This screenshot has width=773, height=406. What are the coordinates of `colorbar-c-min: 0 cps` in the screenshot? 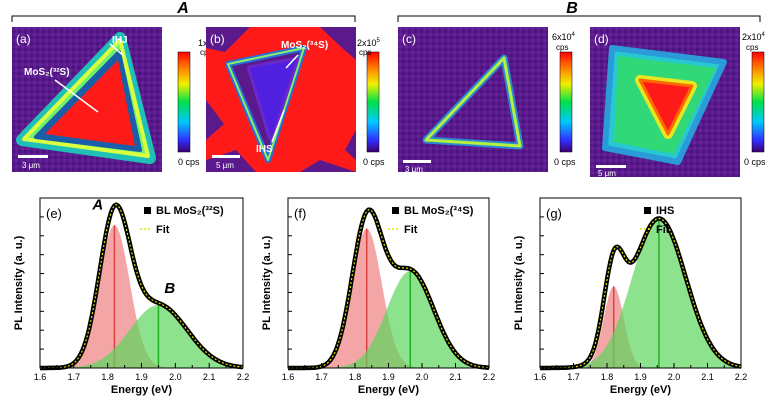 It's located at (565, 162).